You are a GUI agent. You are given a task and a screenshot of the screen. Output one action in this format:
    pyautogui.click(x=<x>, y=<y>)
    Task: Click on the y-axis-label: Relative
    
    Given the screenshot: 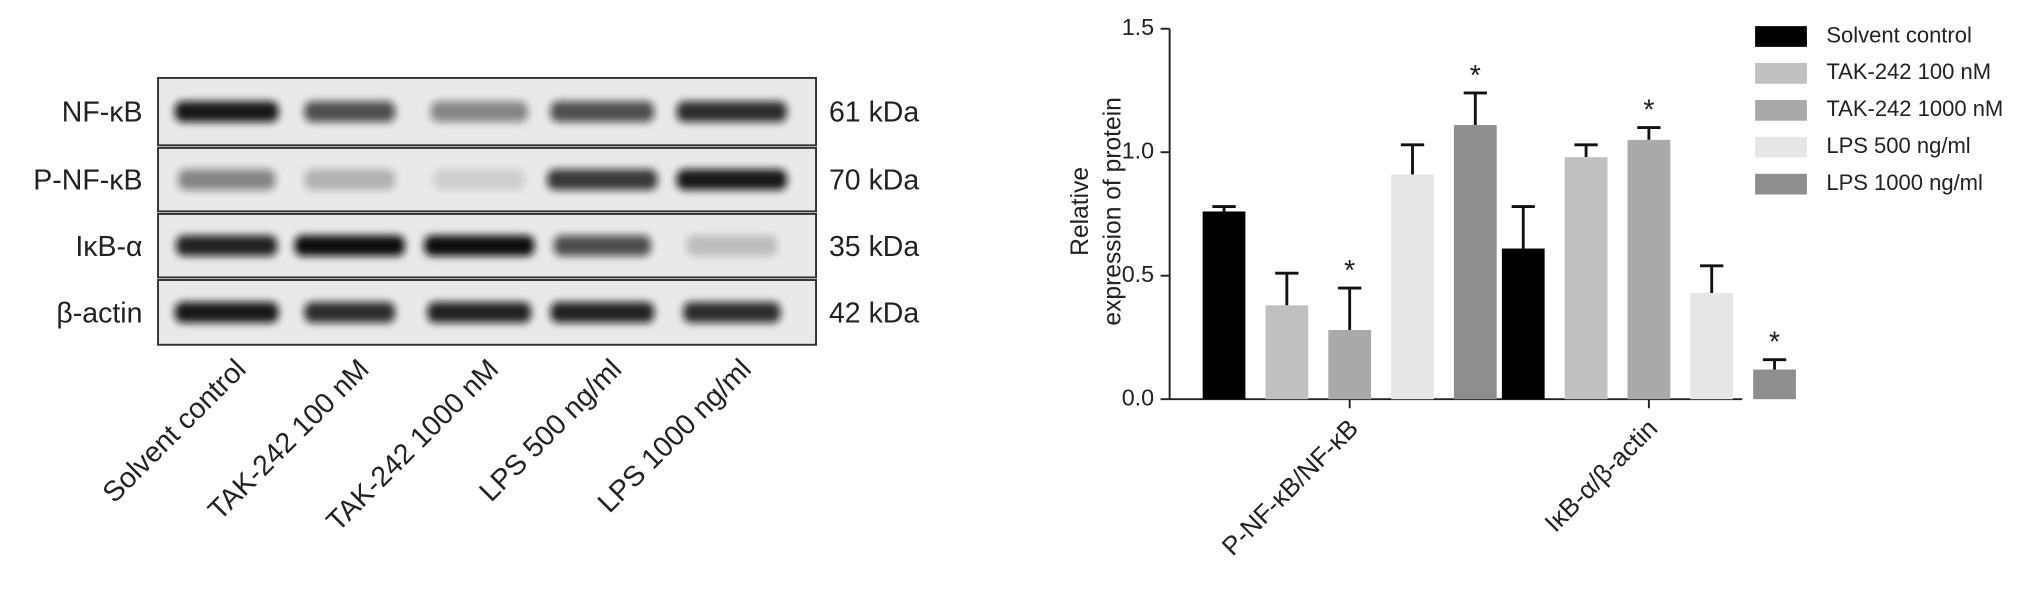 What is the action you would take?
    pyautogui.click(x=1080, y=211)
    